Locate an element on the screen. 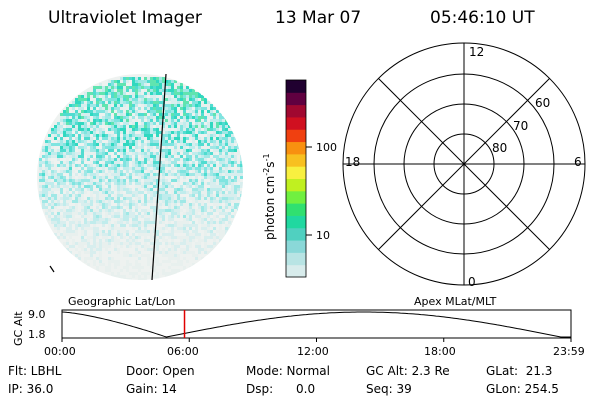 Image resolution: width=600 pixels, height=400 pixels. time-tick-0600: 06:00 is located at coordinates (183, 351).